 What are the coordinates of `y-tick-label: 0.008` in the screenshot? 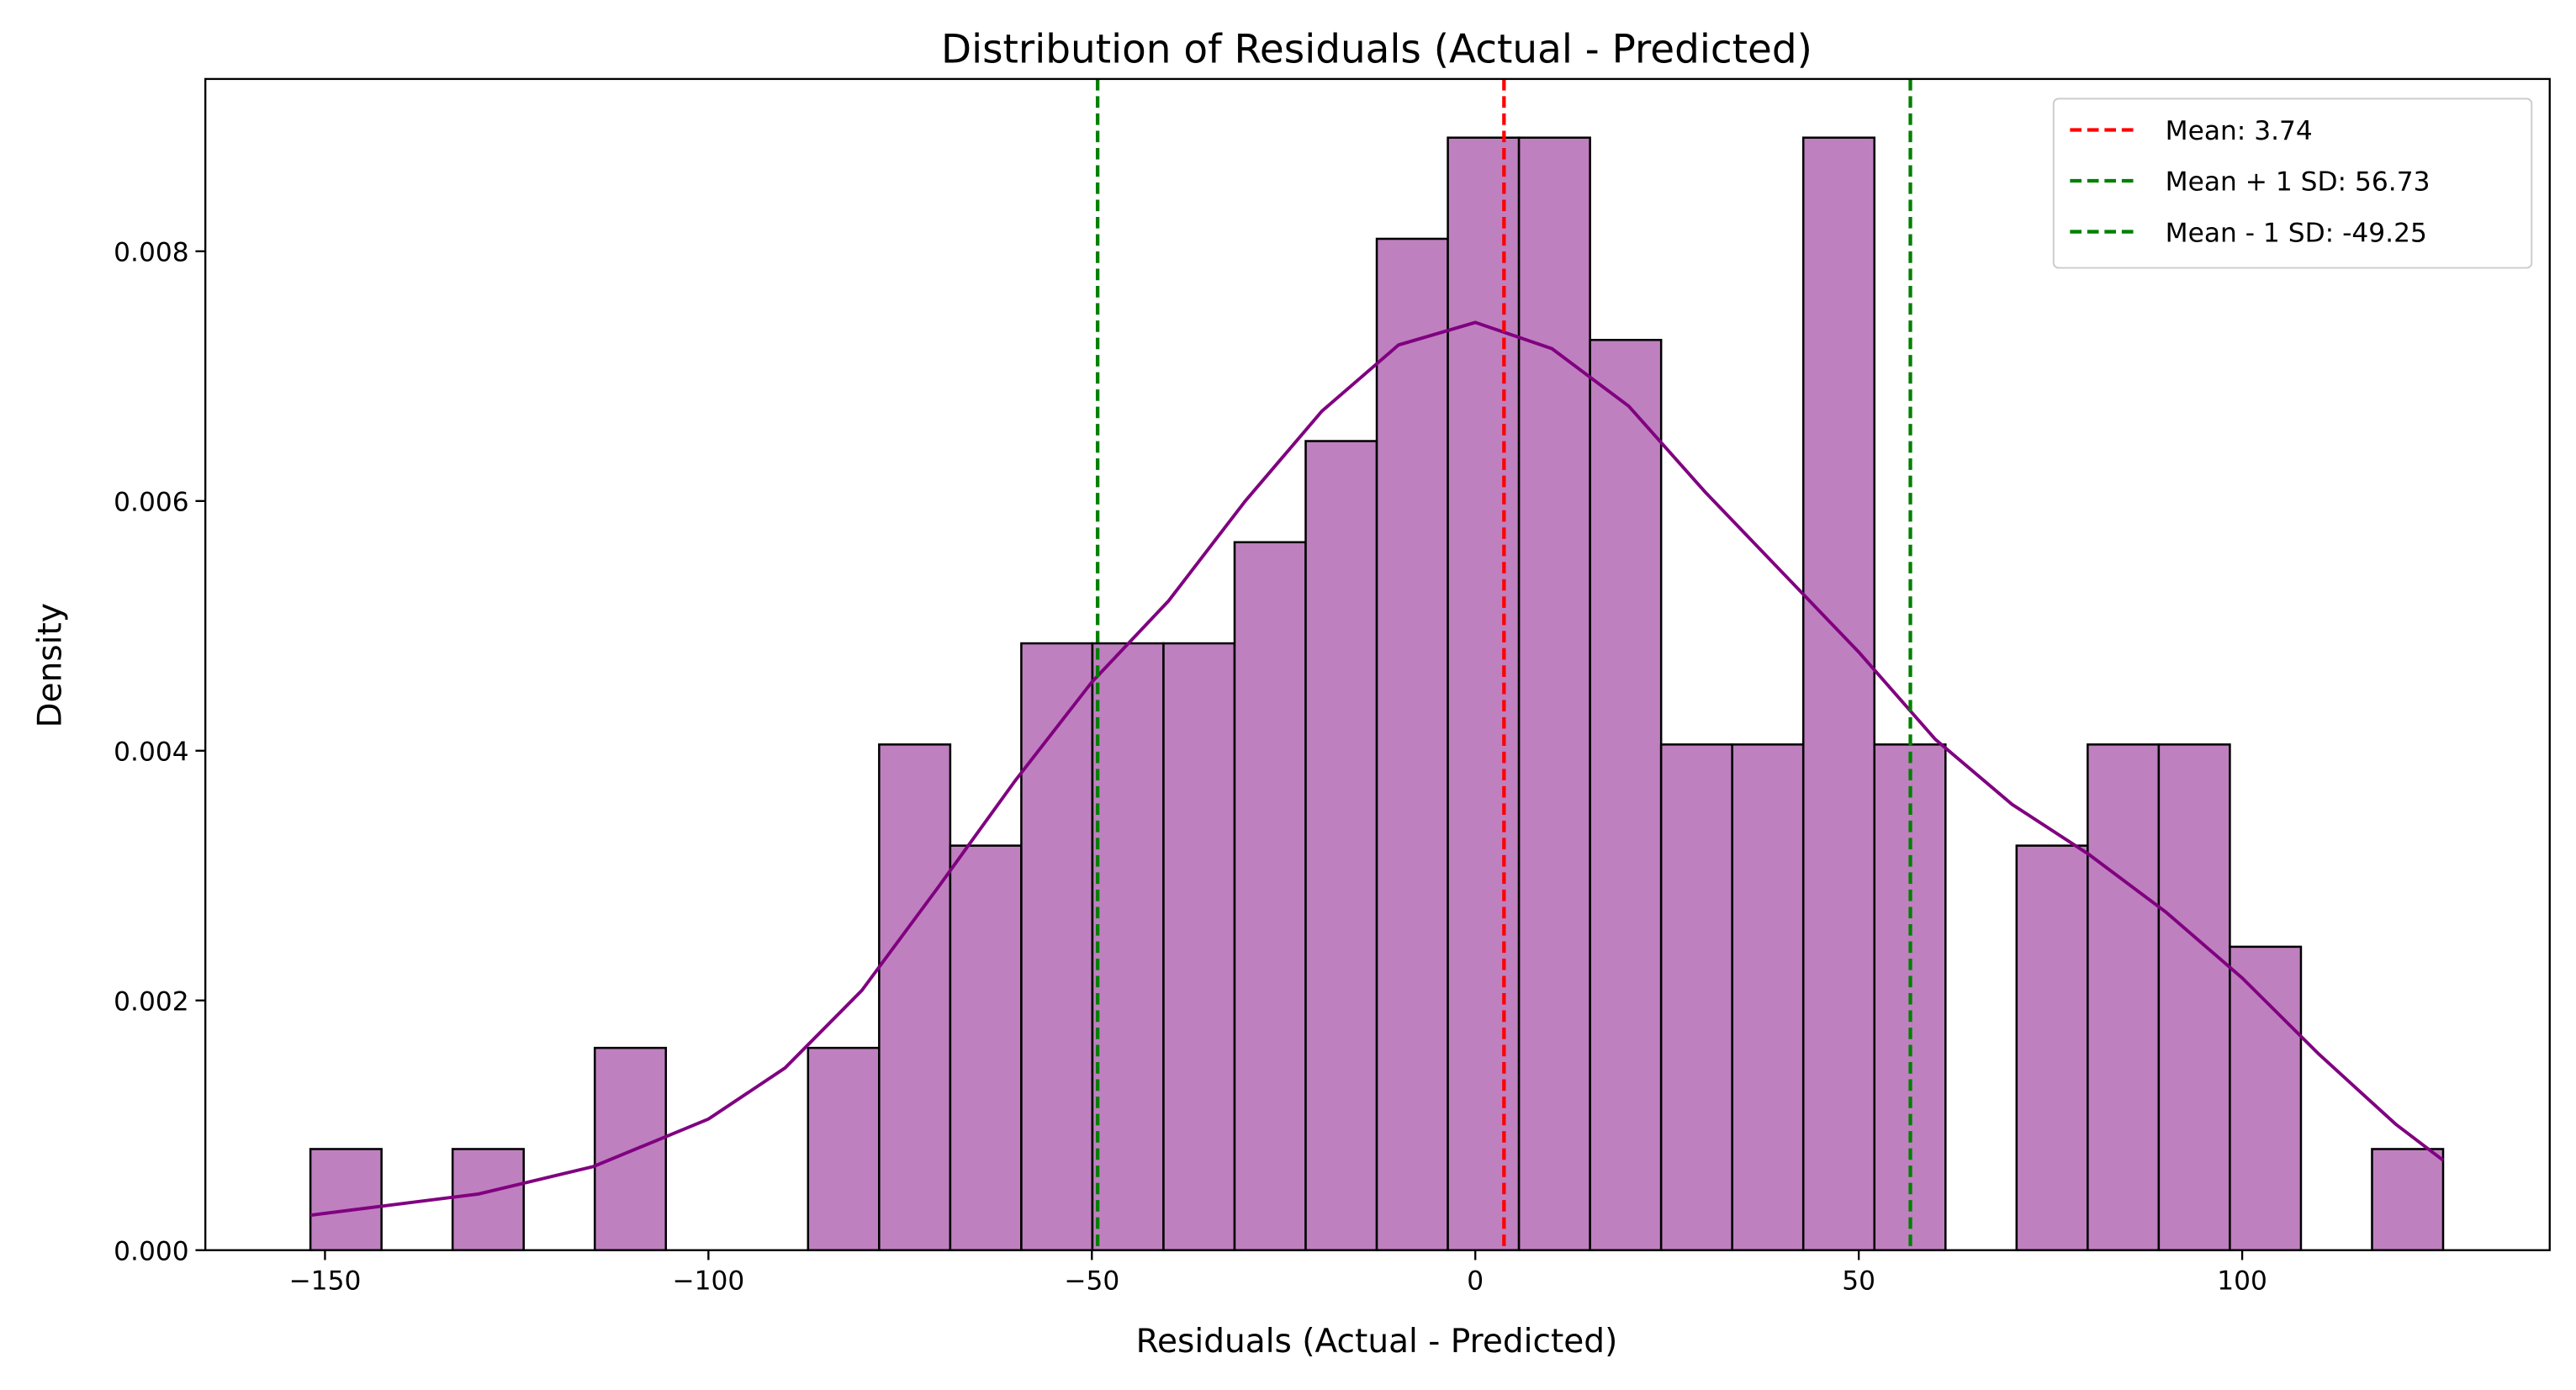 It's located at (151, 253).